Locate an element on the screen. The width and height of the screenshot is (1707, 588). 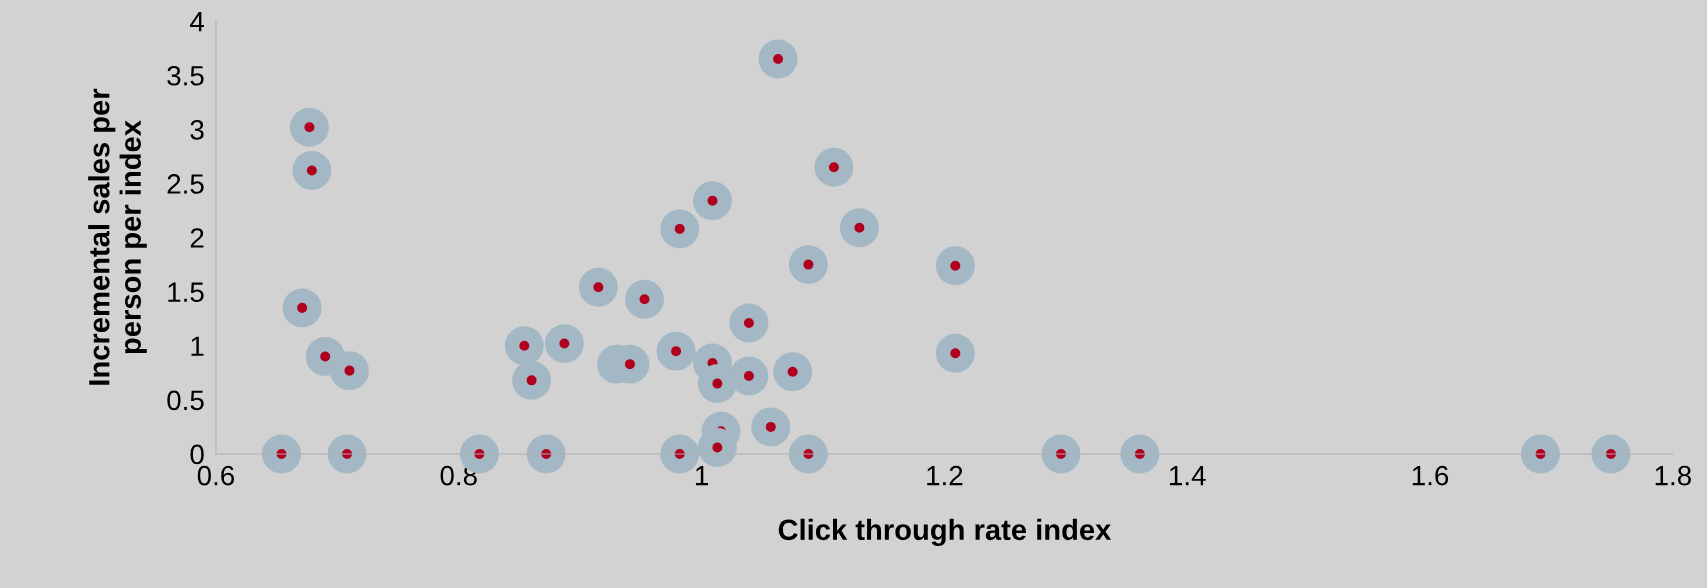
x-tick-label: 1.2 is located at coordinates (945, 475).